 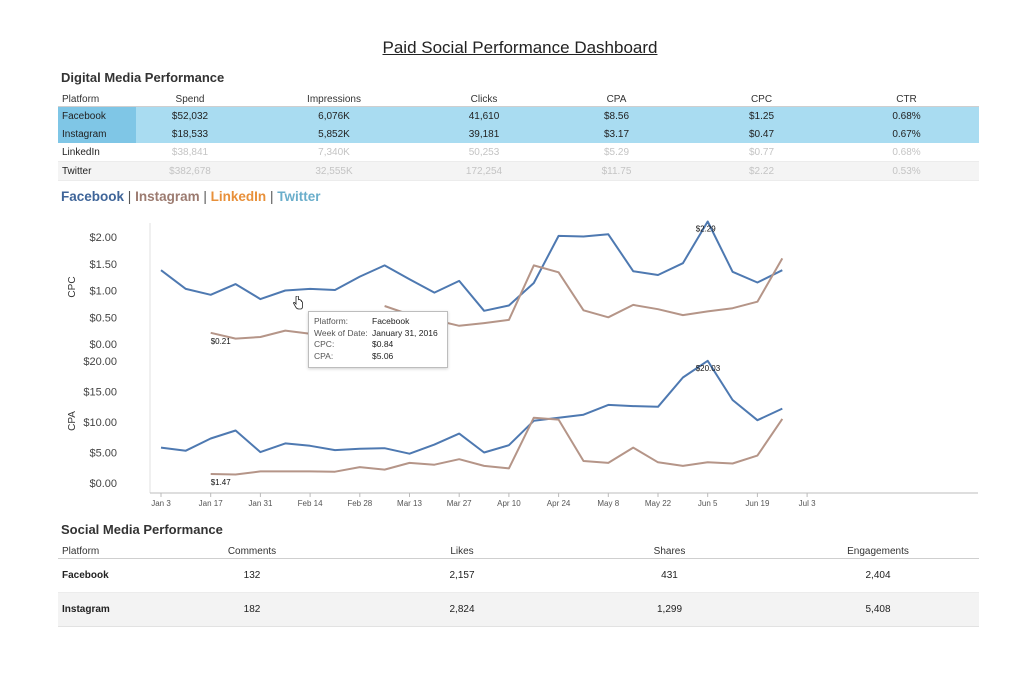 I want to click on cell-cpa: $11.75, so click(x=616, y=171).